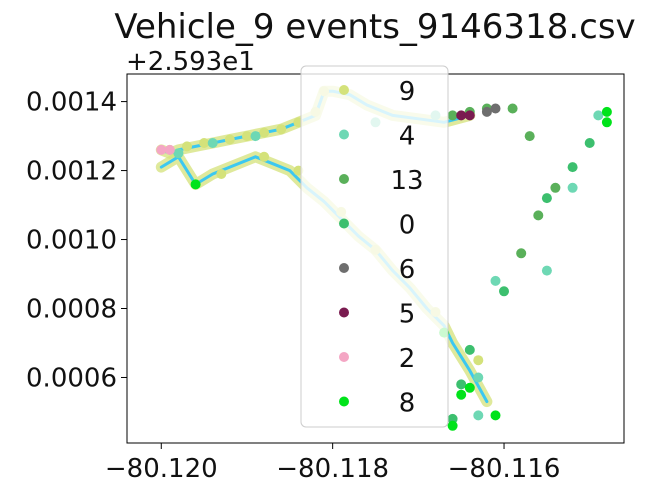 This screenshot has width=665, height=492. I want to click on y-tick-label-2: 0.0010, so click(71, 241).